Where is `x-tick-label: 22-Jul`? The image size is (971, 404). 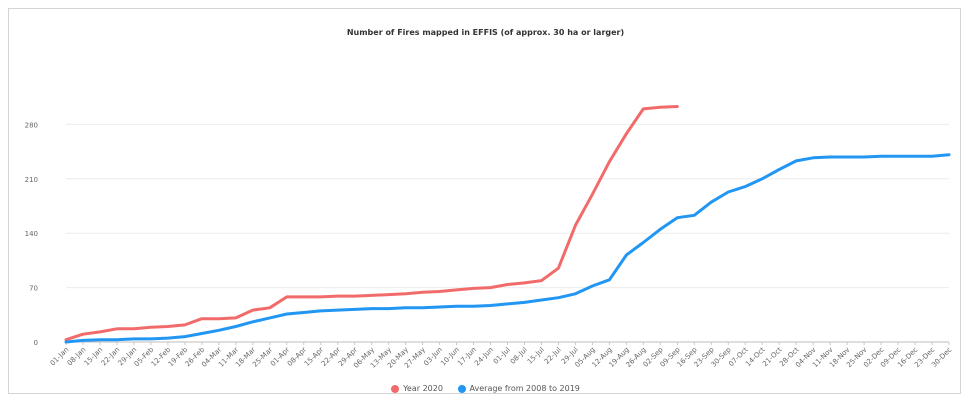 x-tick-label: 22-Jul is located at coordinates (553, 356).